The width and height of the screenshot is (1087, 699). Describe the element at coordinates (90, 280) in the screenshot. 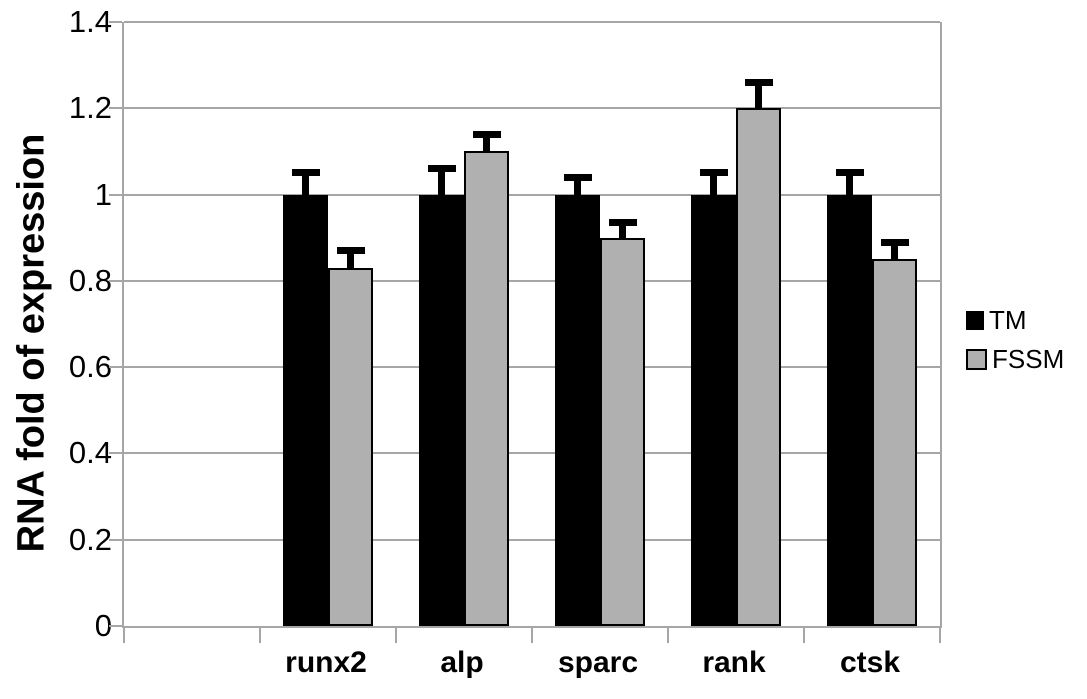

I see `y-tick-label-0.8: 0.8` at that location.